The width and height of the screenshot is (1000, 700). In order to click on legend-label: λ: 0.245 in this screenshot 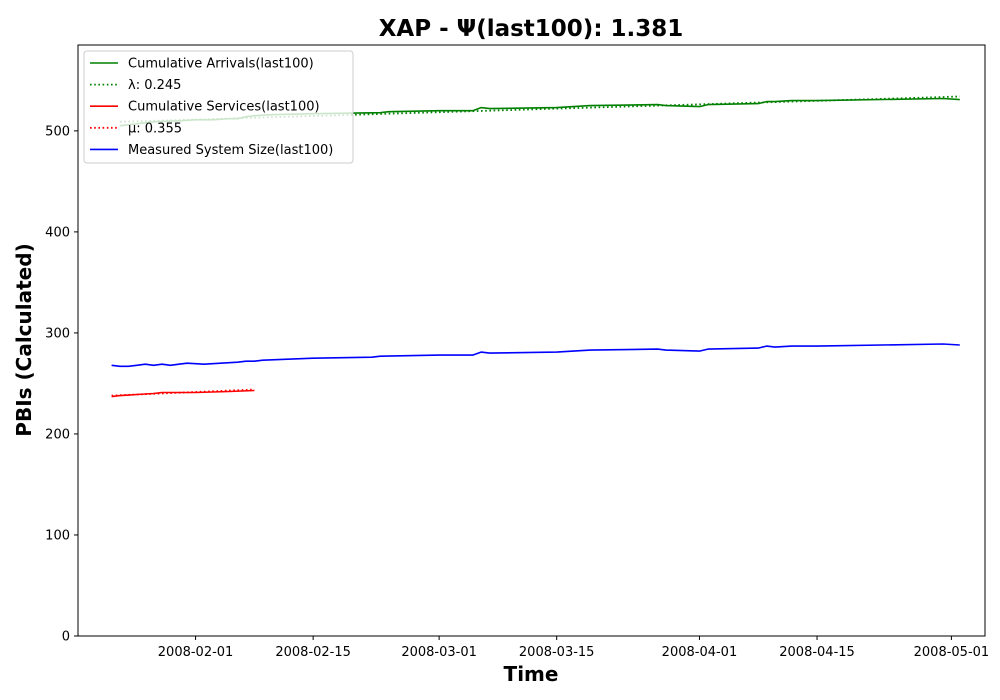, I will do `click(154, 85)`.